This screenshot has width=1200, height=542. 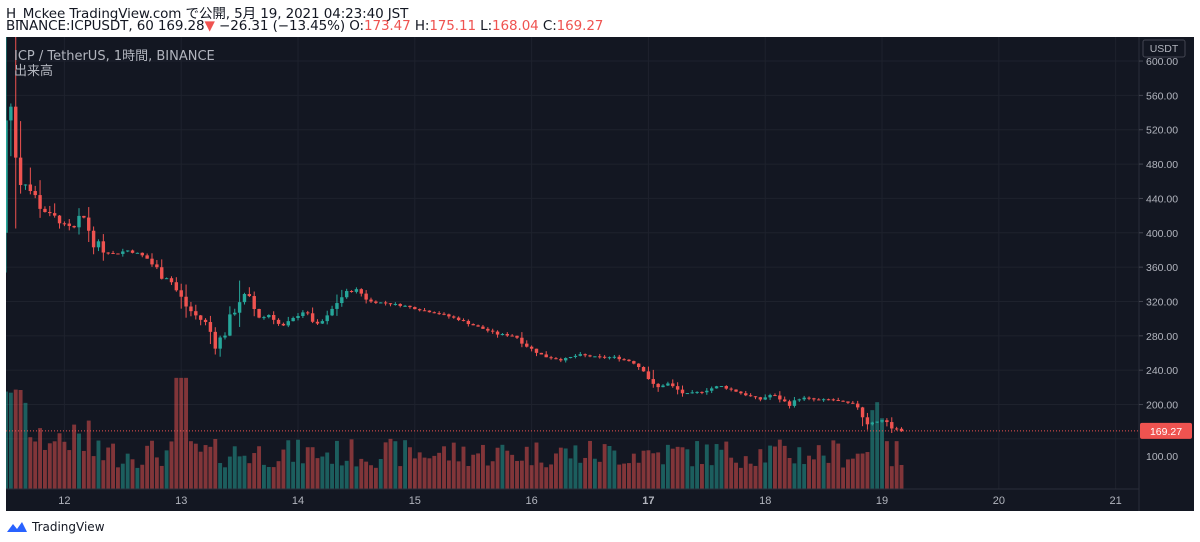 I want to click on low-label: L:, so click(x=486, y=26).